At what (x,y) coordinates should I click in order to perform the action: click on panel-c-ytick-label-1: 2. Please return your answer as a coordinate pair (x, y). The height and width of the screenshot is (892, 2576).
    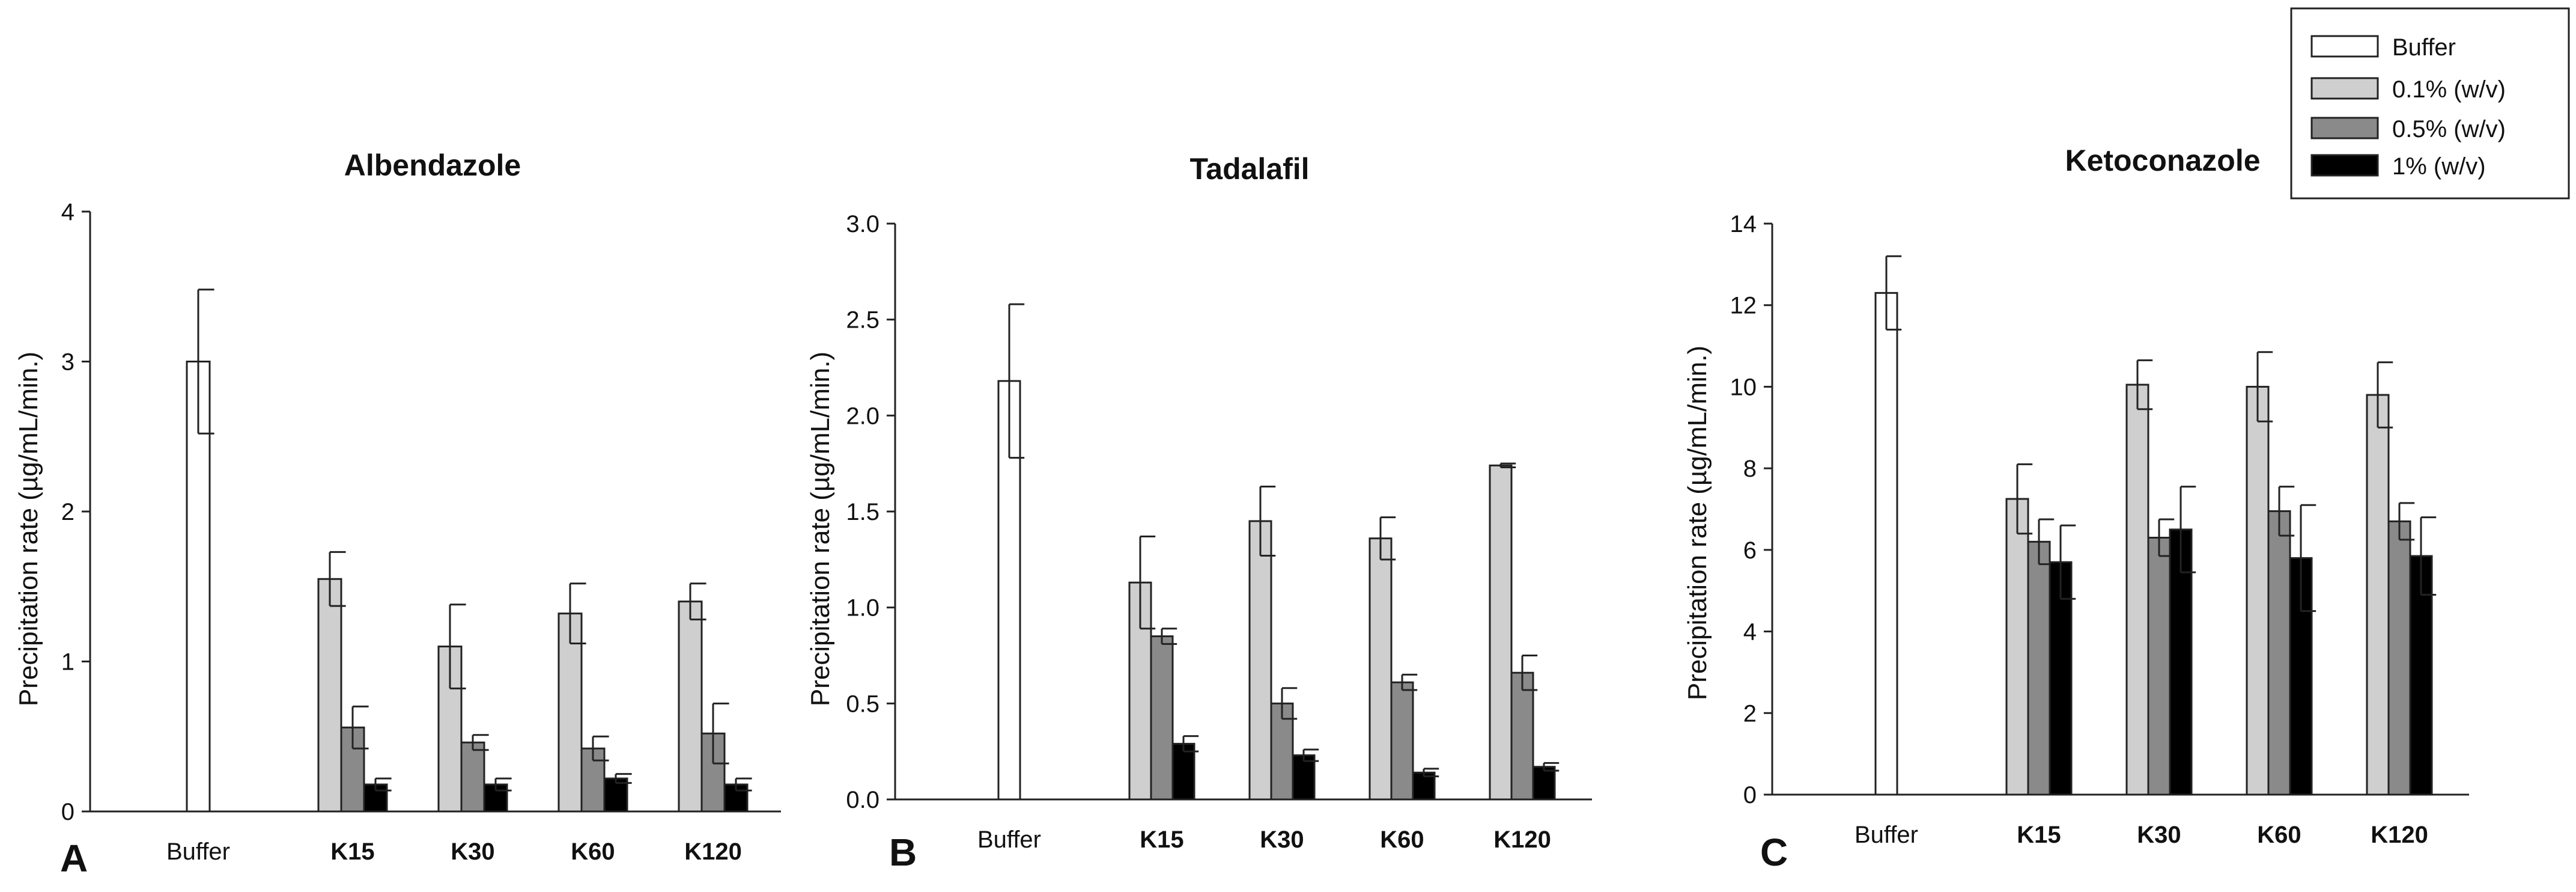
    Looking at the image, I should click on (1750, 713).